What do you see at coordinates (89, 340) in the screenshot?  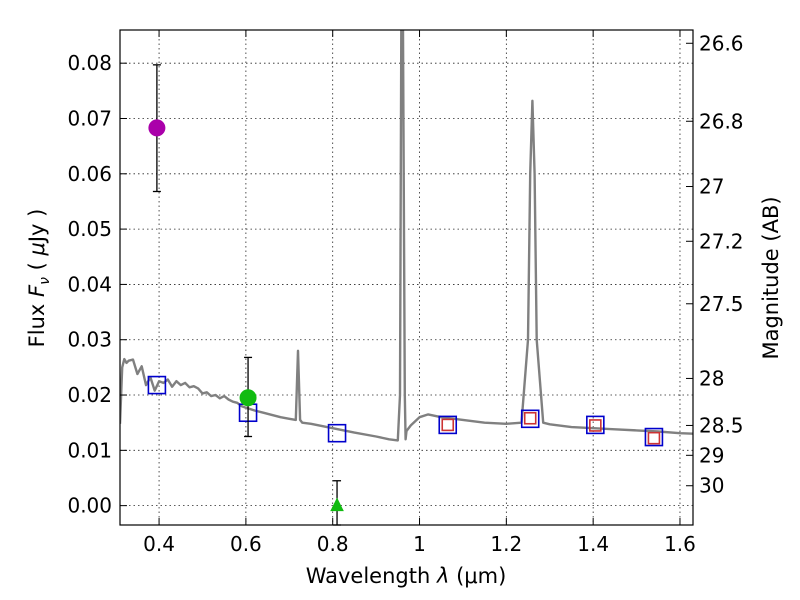 I see `y-tick-label: 0.03` at bounding box center [89, 340].